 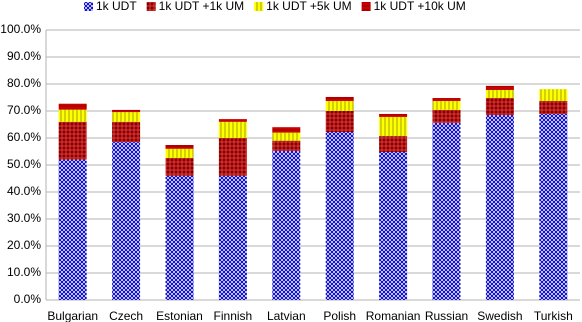 What do you see at coordinates (20, 29) in the screenshot?
I see `y-tick-label: 100.0%` at bounding box center [20, 29].